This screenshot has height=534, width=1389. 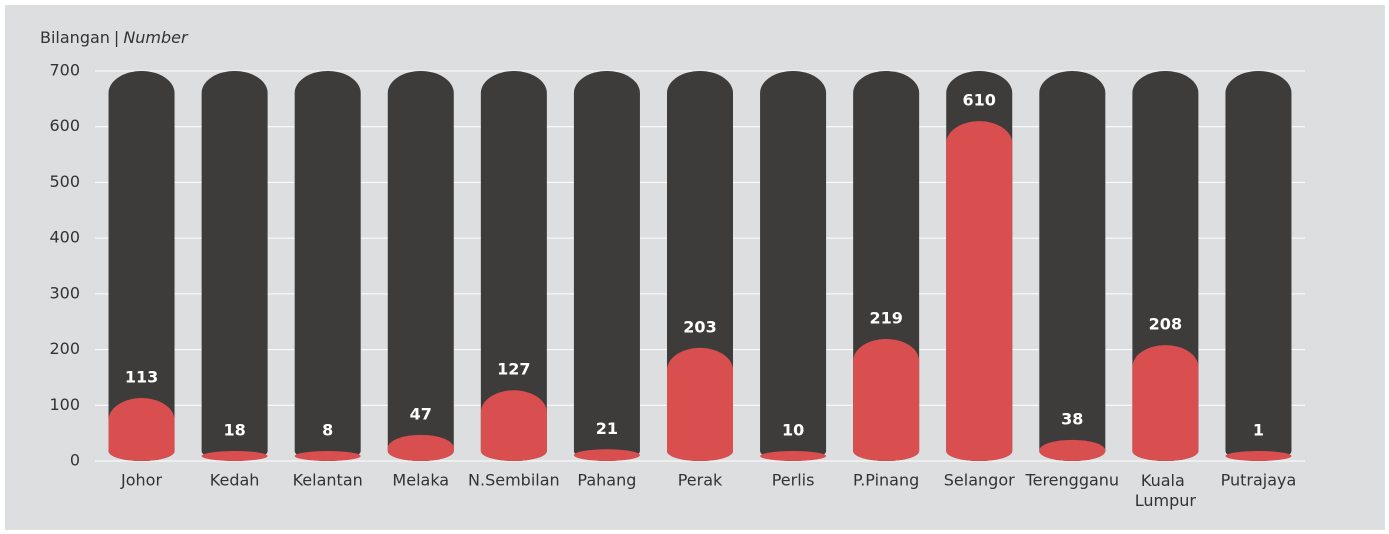 What do you see at coordinates (1165, 480) in the screenshot?
I see `x-tick-label-line: Kuala` at bounding box center [1165, 480].